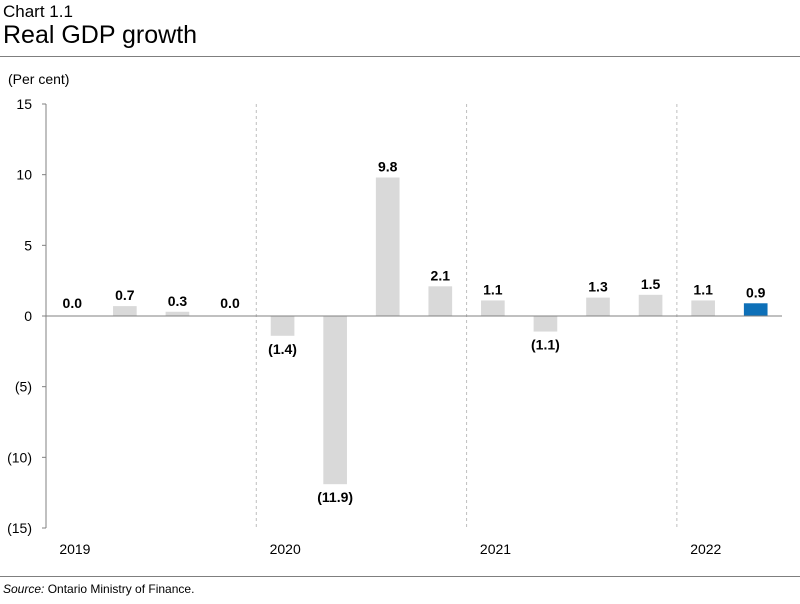  What do you see at coordinates (400, 56) in the screenshot?
I see `header-rule` at bounding box center [400, 56].